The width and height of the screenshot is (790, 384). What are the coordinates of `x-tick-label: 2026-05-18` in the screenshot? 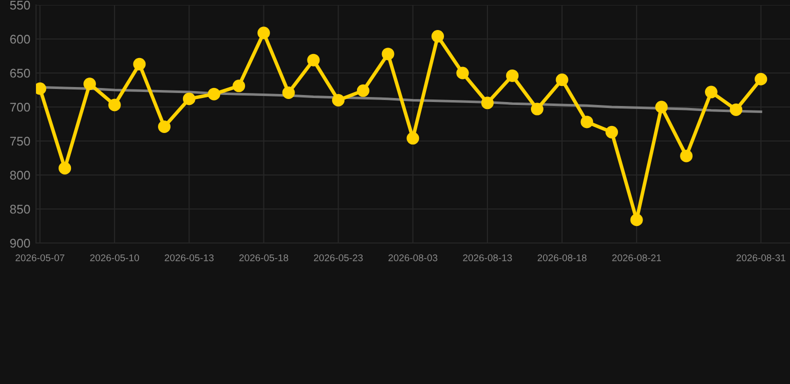 It's located at (263, 258).